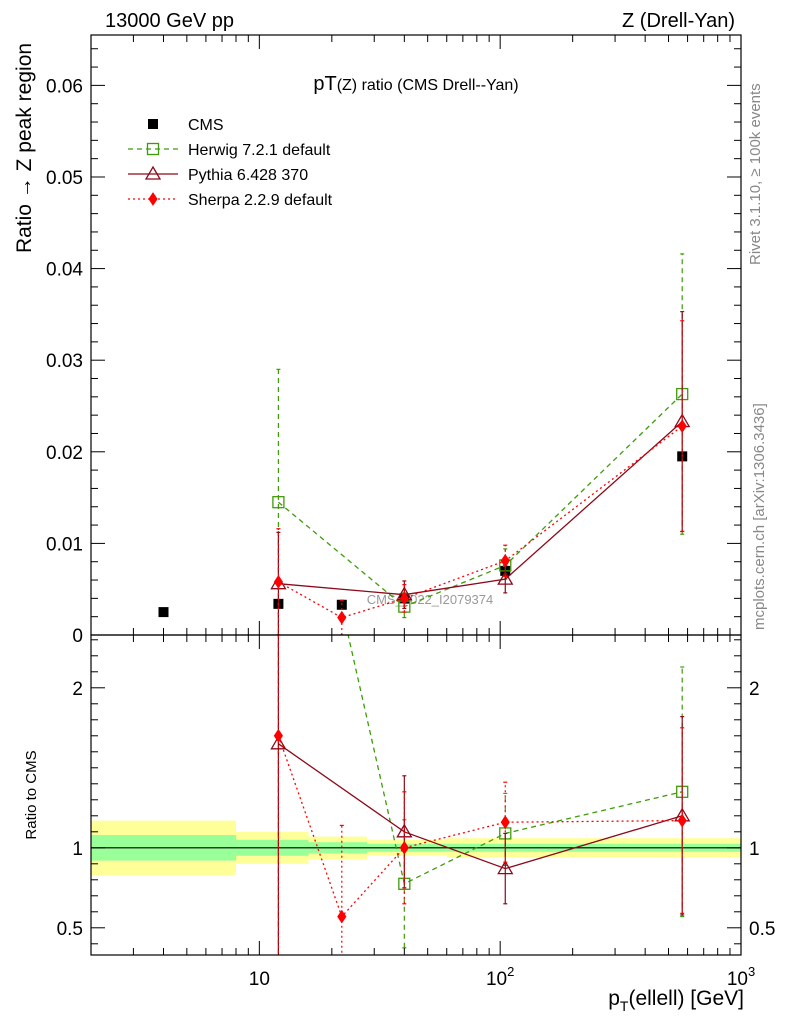 The image size is (786, 1024). What do you see at coordinates (416, 847) in the screenshot?
I see `ratio-uncertainty-bands` at bounding box center [416, 847].